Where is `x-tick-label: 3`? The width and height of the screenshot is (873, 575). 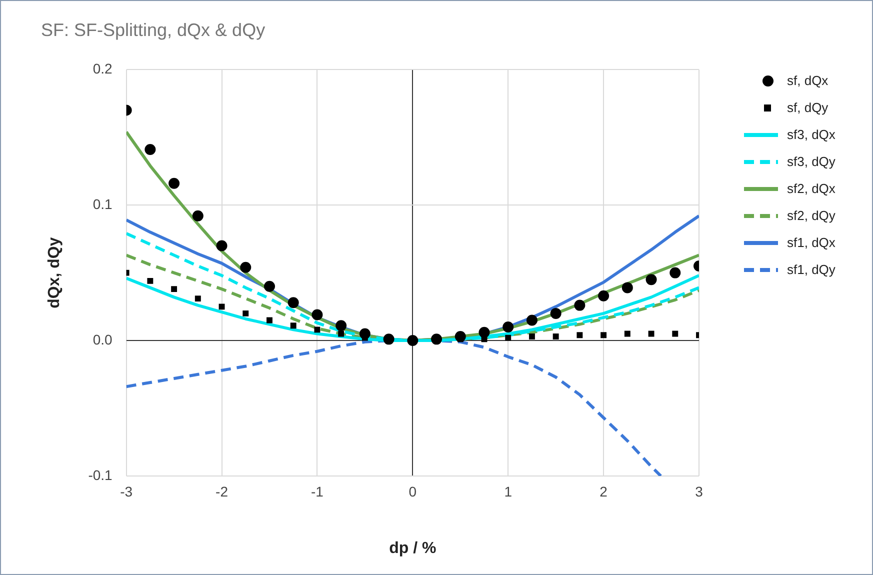 x-tick-label: 3 is located at coordinates (699, 491).